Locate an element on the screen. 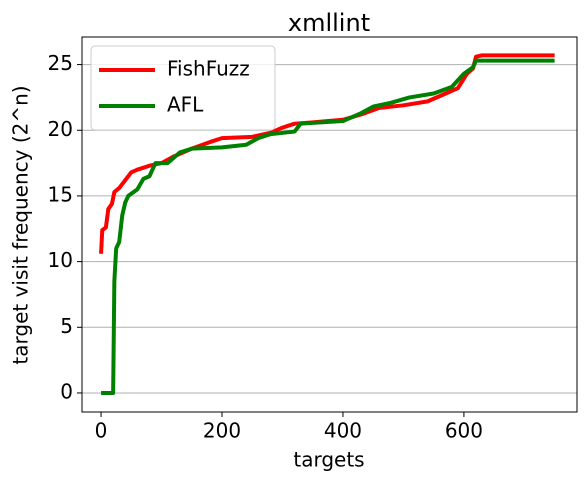  y-axis-label: target visit frequency (2^n) is located at coordinates (21, 224).